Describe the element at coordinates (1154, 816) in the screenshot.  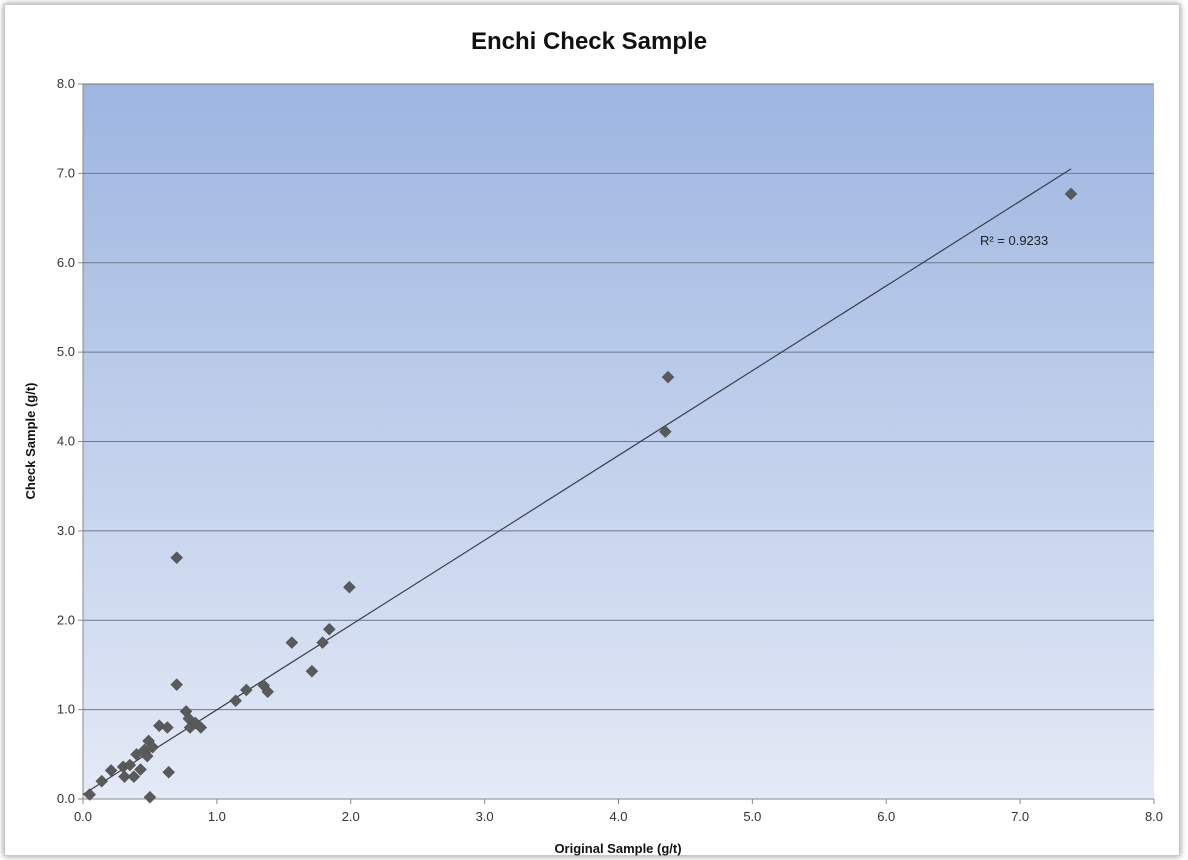
I see `x-tick-label: 8.0` at that location.